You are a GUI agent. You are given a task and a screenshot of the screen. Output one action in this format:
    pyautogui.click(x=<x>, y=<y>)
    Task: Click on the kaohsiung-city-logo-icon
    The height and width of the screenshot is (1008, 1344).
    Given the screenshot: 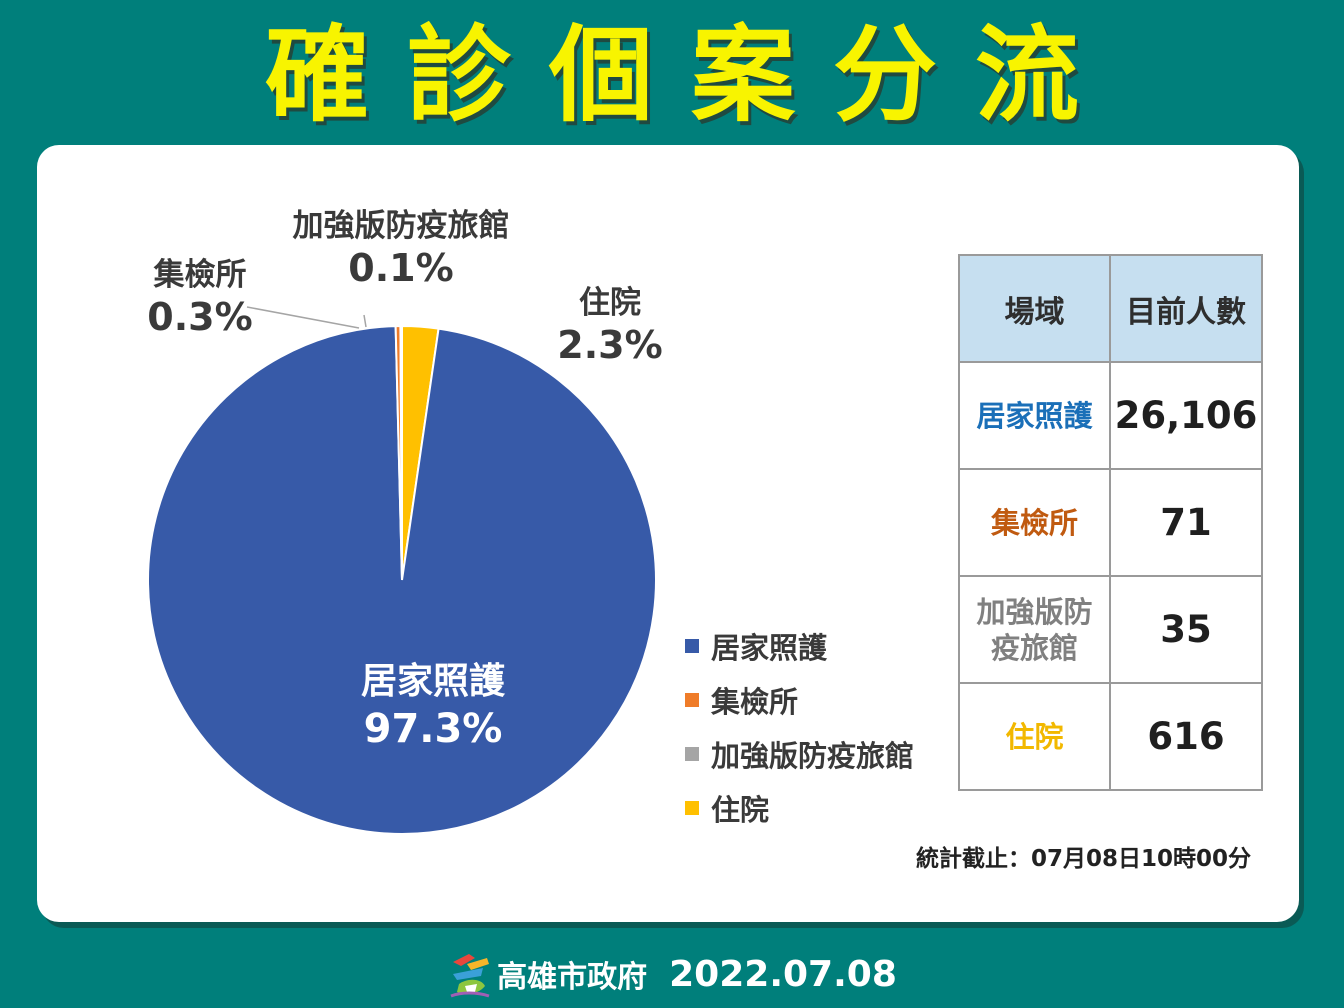 What is the action you would take?
    pyautogui.click(x=470, y=976)
    